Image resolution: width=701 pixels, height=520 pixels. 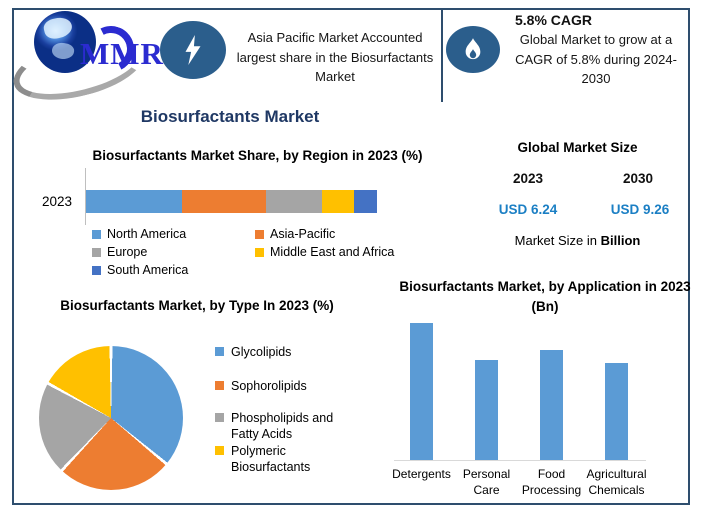 What do you see at coordinates (294, 201) in the screenshot?
I see `bar-segment-europe` at bounding box center [294, 201].